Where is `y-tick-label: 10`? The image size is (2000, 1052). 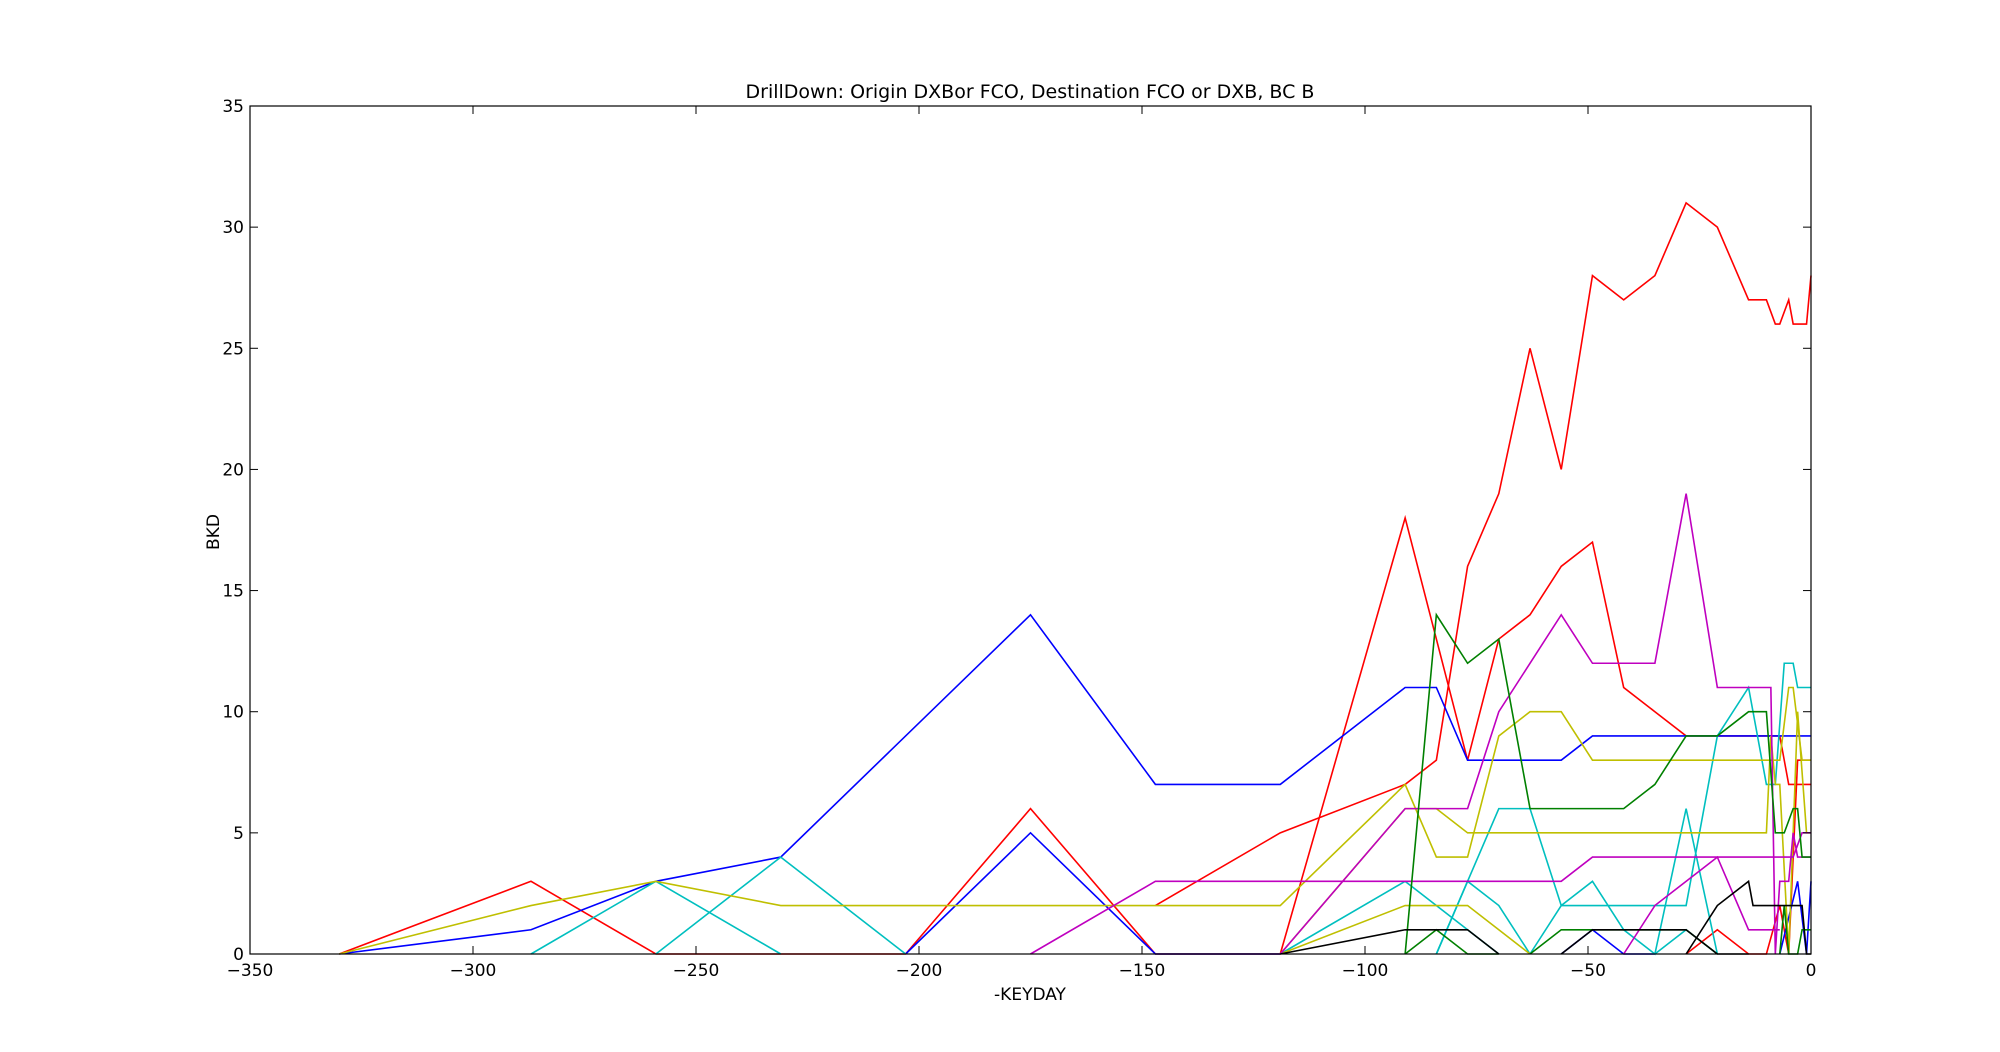 y-tick-label: 10 is located at coordinates (233, 713).